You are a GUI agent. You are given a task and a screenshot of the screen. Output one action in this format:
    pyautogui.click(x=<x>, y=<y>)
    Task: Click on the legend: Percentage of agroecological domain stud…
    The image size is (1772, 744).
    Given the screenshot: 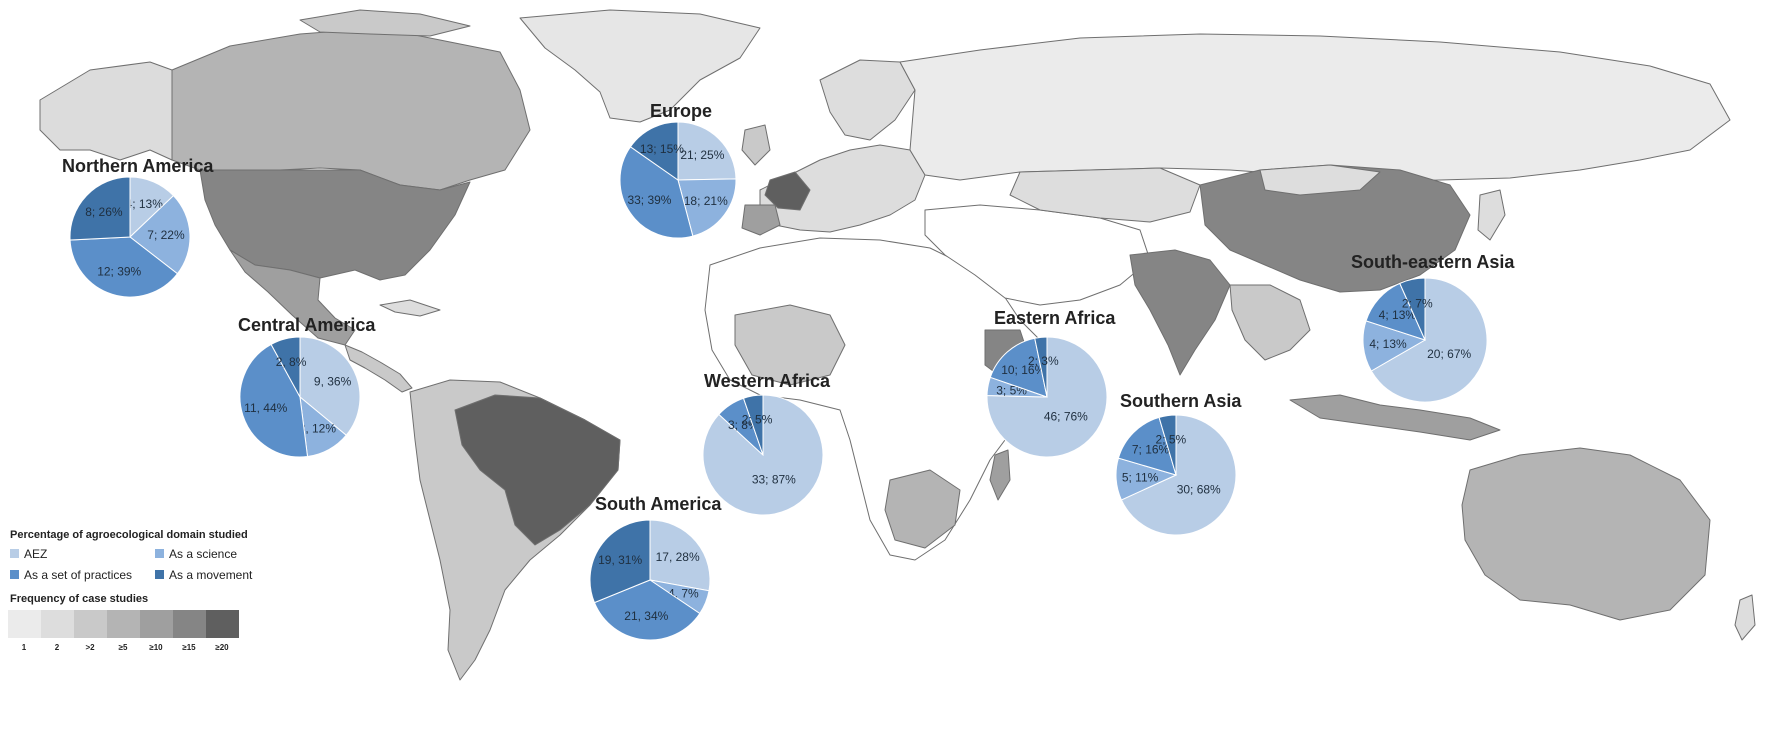 What is the action you would take?
    pyautogui.click(x=130, y=590)
    